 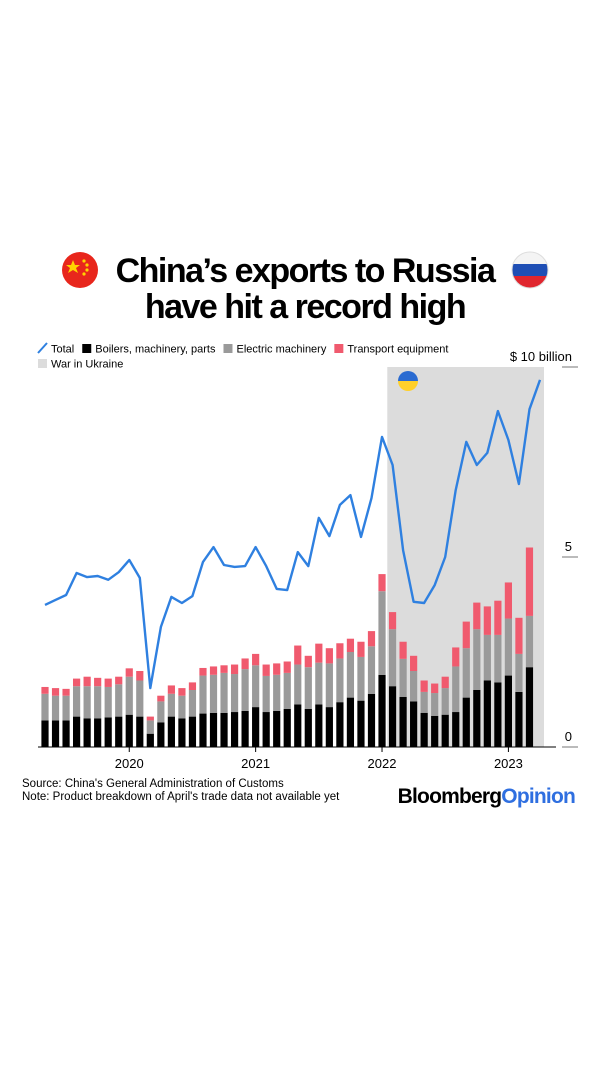 What do you see at coordinates (508, 763) in the screenshot?
I see `x-tick-label: 2023` at bounding box center [508, 763].